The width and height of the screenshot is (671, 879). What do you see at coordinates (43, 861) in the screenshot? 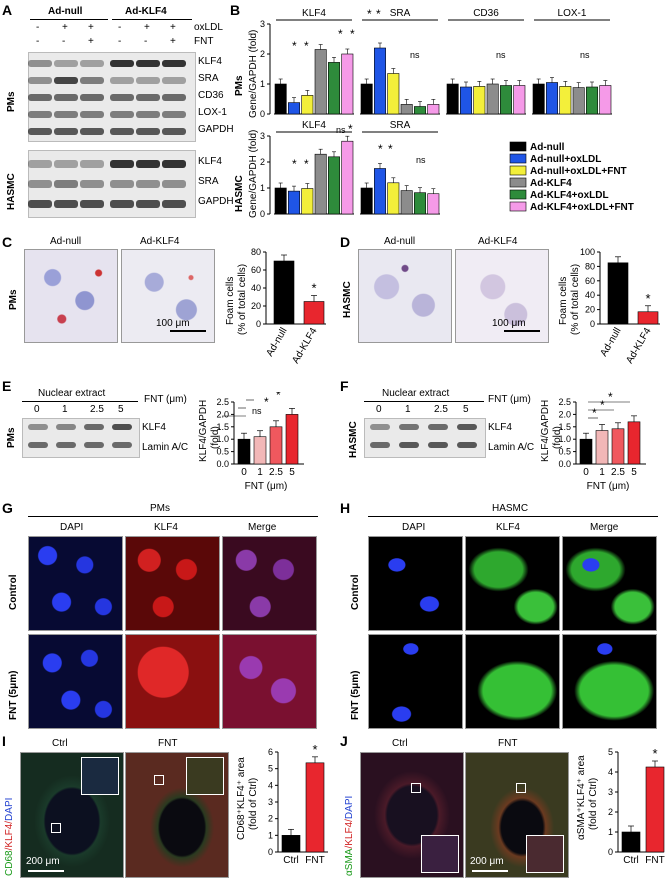
I see `i-scale-bar: 200 μm` at bounding box center [43, 861].